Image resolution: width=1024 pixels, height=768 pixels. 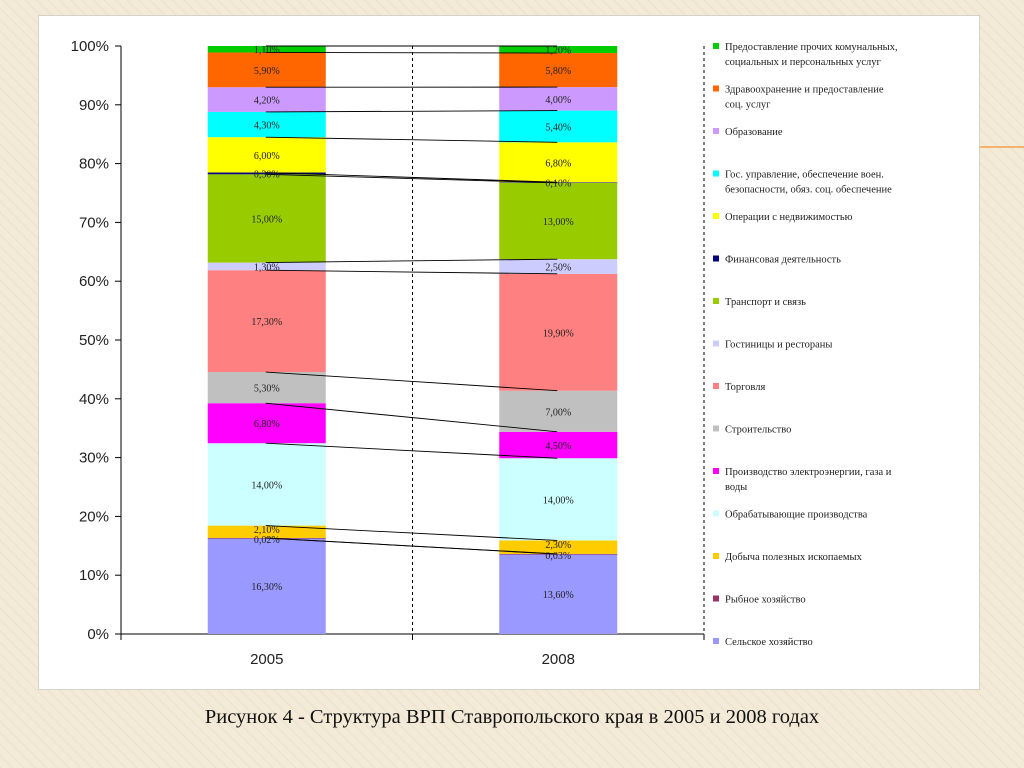 What do you see at coordinates (267, 389) in the screenshot?
I see `data-label: 5,30%` at bounding box center [267, 389].